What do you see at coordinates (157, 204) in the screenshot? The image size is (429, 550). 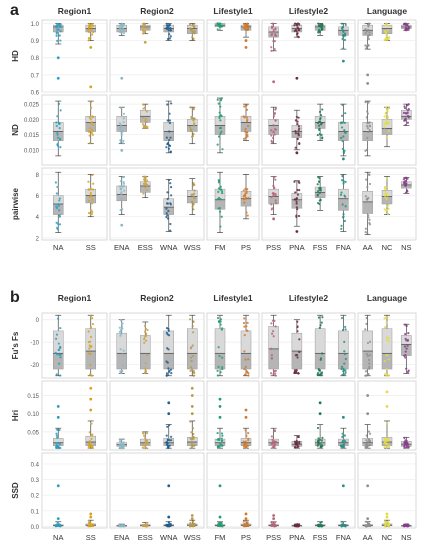 I see `plot-frame` at bounding box center [157, 204].